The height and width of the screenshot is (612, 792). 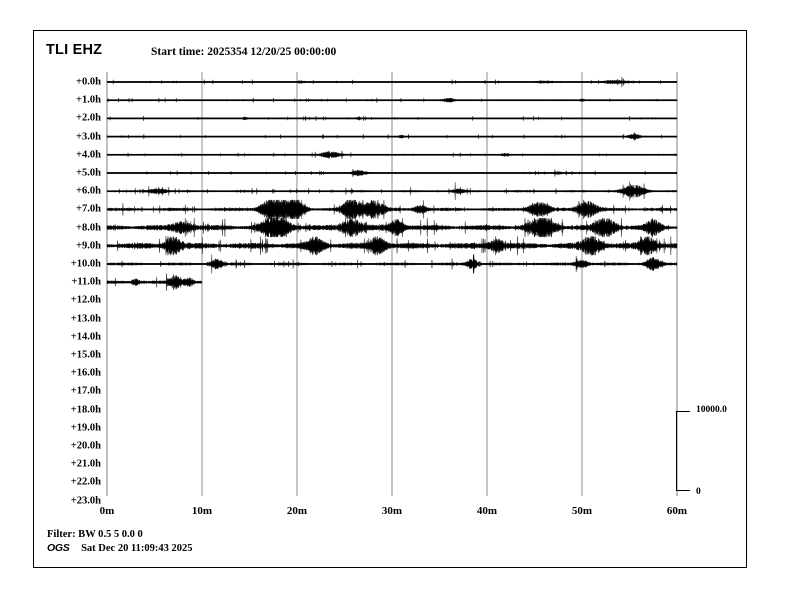 I want to click on credit-line: OGS Sat Dec 20 11:09:43 2025, so click(x=119, y=548).